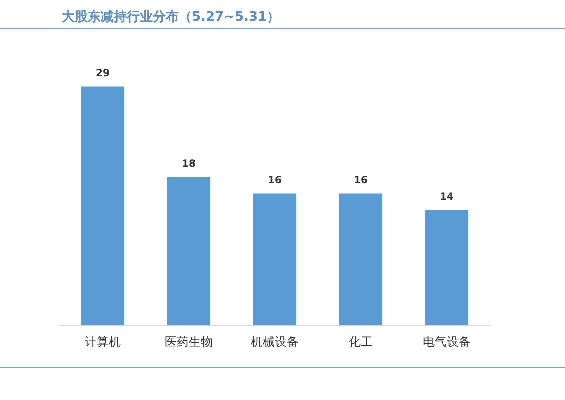 This screenshot has width=565, height=400. I want to click on data-label: 14, so click(447, 197).